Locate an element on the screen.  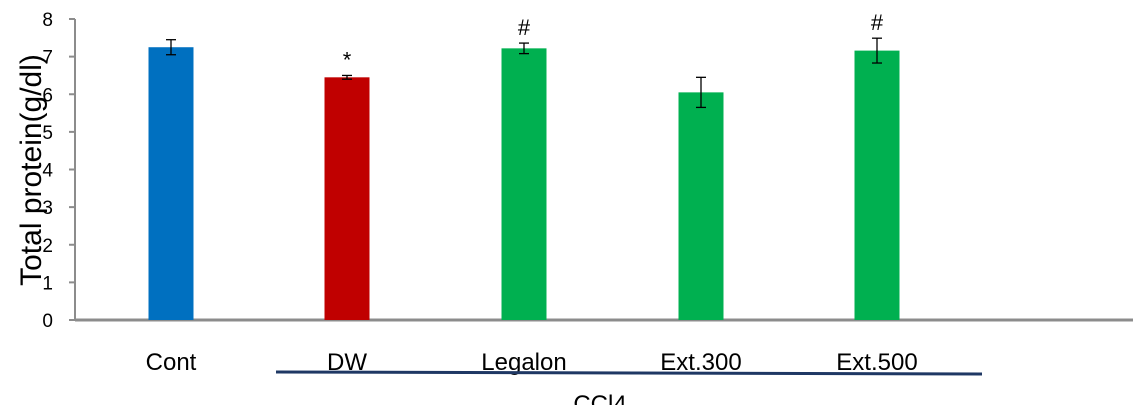
y-axis-label: Total protein(g/dl) is located at coordinates (31, 170).